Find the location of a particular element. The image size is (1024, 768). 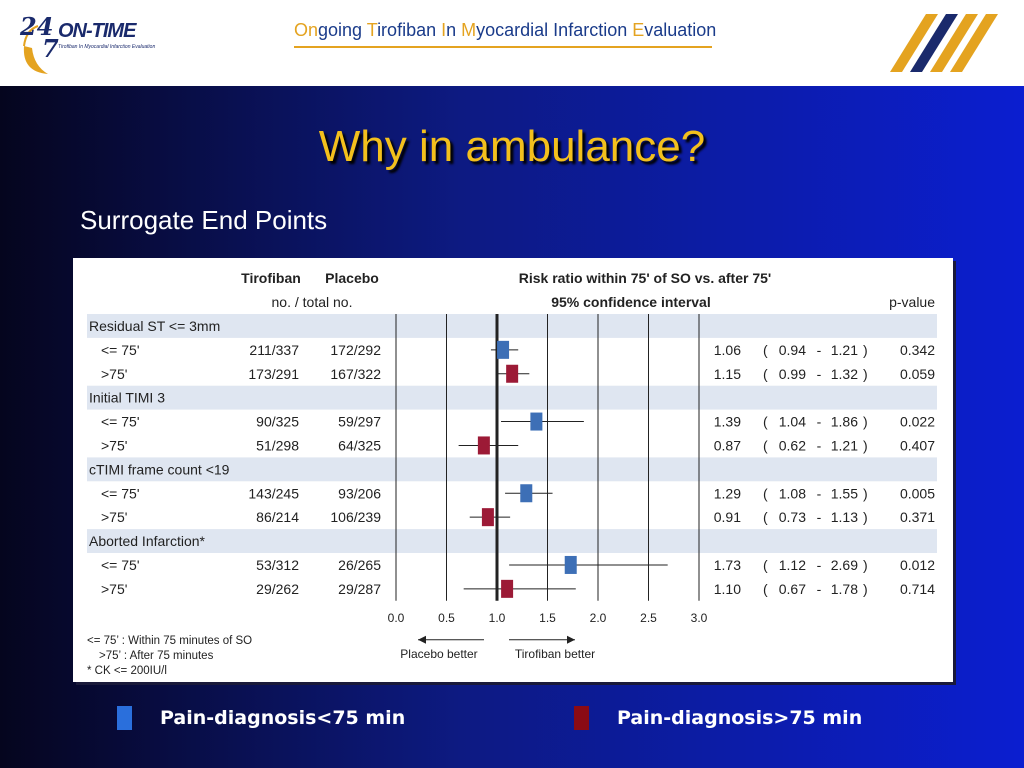

ci-lower: 0.73 is located at coordinates (792, 517).